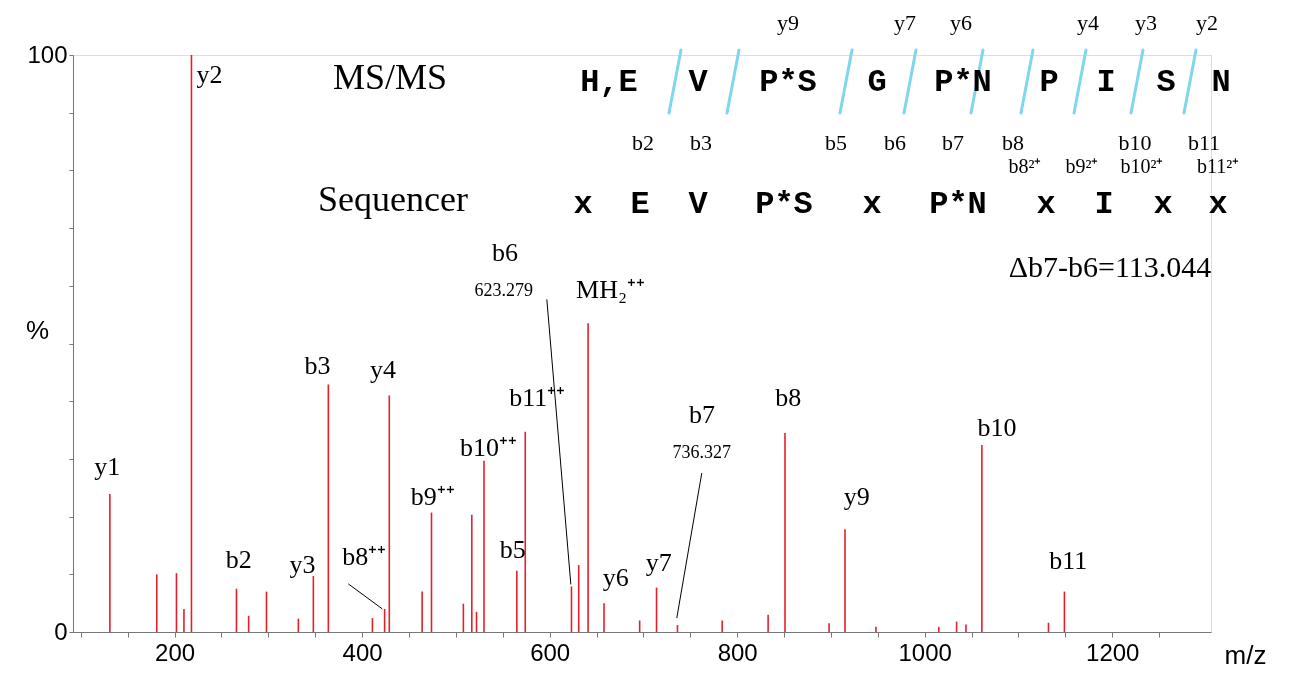  I want to click on annotation: y3, so click(302, 565).